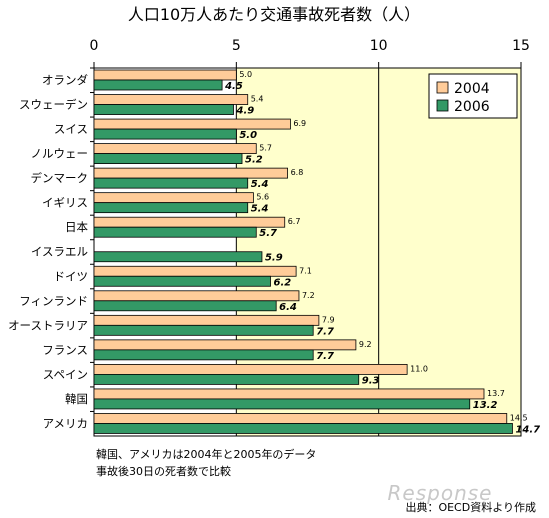 The image size is (549, 518). What do you see at coordinates (274, 14) in the screenshot?
I see `chart-title: 人口10万人あたり交通事故死者数（人）` at bounding box center [274, 14].